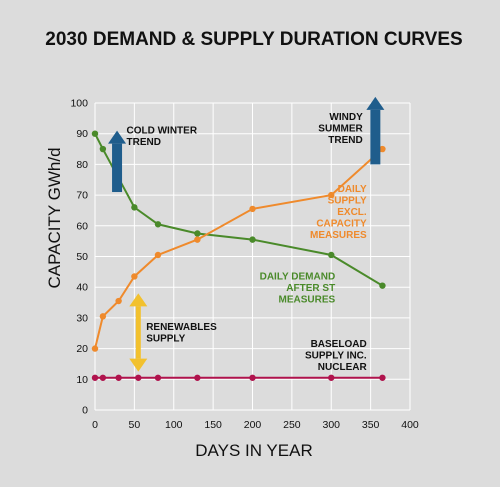 This screenshot has height=487, width=500. I want to click on annotation-1: WINDY SUMMER TREND, so click(340, 129).